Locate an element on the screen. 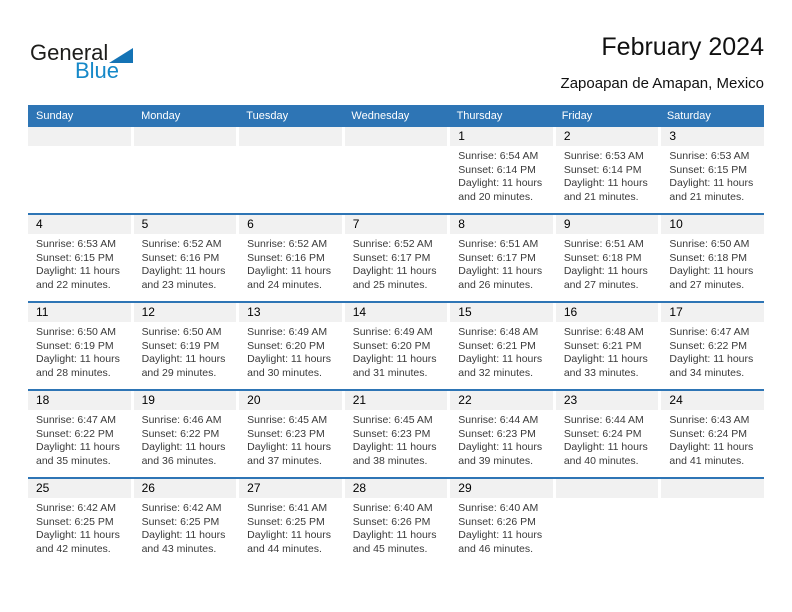 This screenshot has width=792, height=612. detail-line: Sunset: 6:20 PM is located at coordinates (391, 345).